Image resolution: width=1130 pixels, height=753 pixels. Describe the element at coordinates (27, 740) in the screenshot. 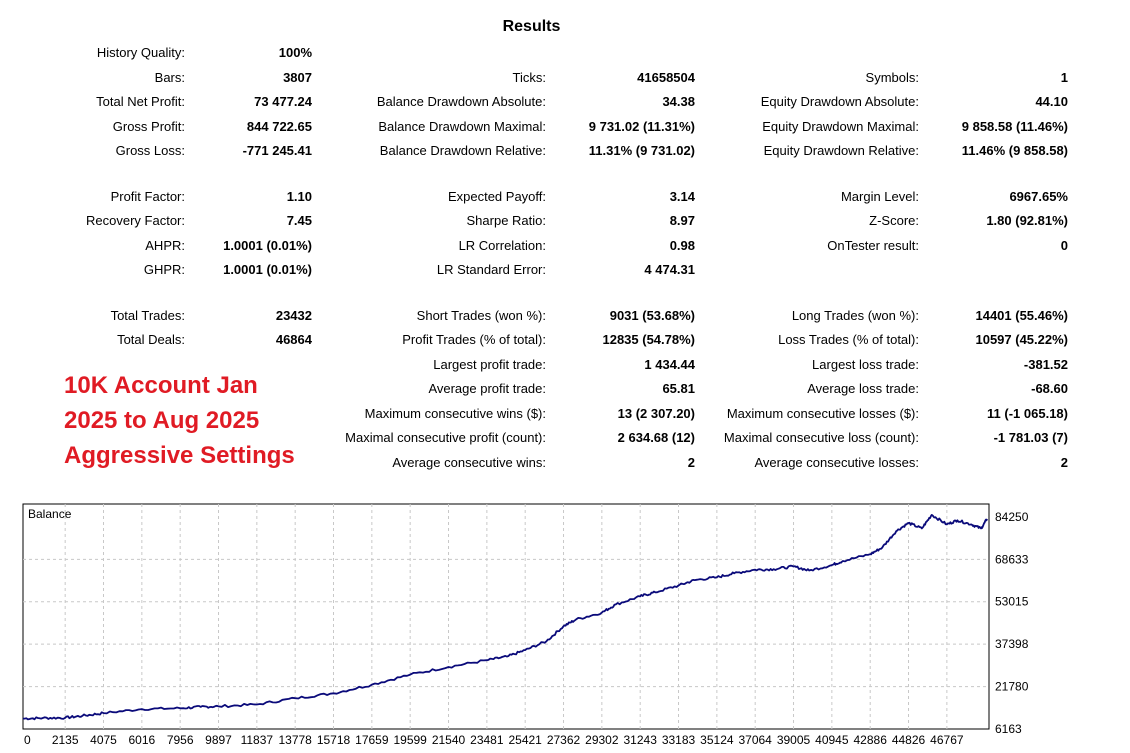

I see `x-tick-label: 0` at that location.